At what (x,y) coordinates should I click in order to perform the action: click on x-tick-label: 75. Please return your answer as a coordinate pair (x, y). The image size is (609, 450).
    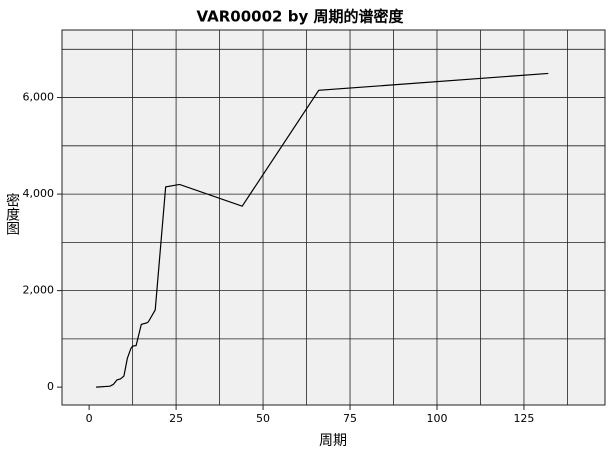
    Looking at the image, I should click on (350, 418).